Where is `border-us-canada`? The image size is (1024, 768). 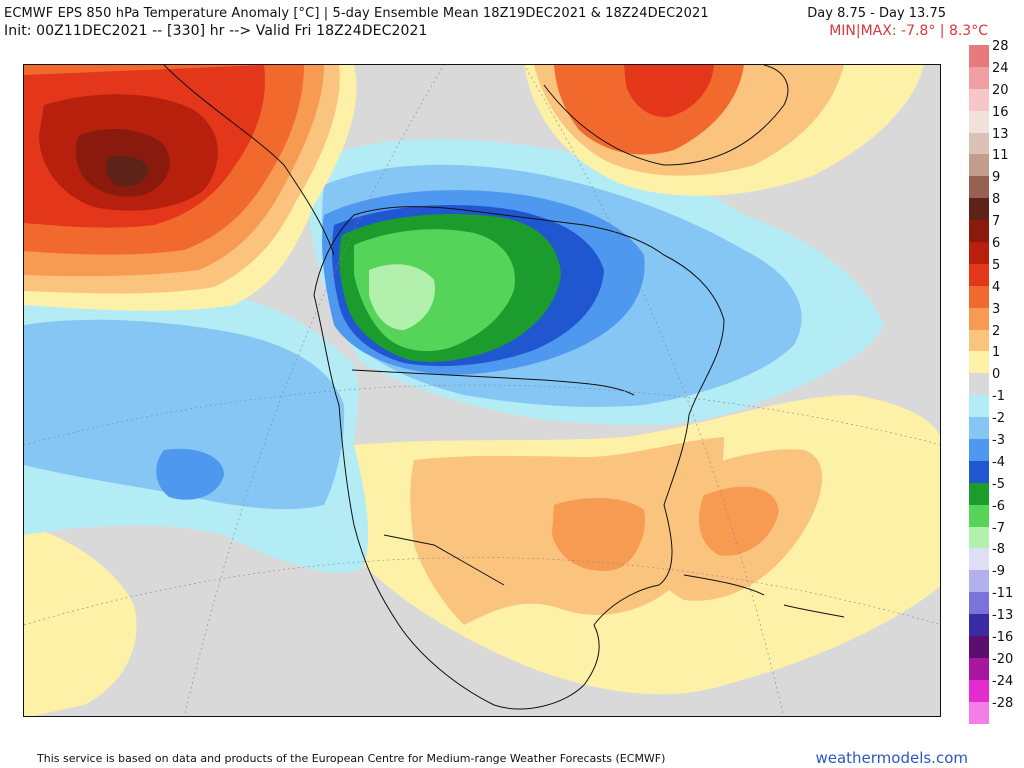 border-us-canada is located at coordinates (493, 382).